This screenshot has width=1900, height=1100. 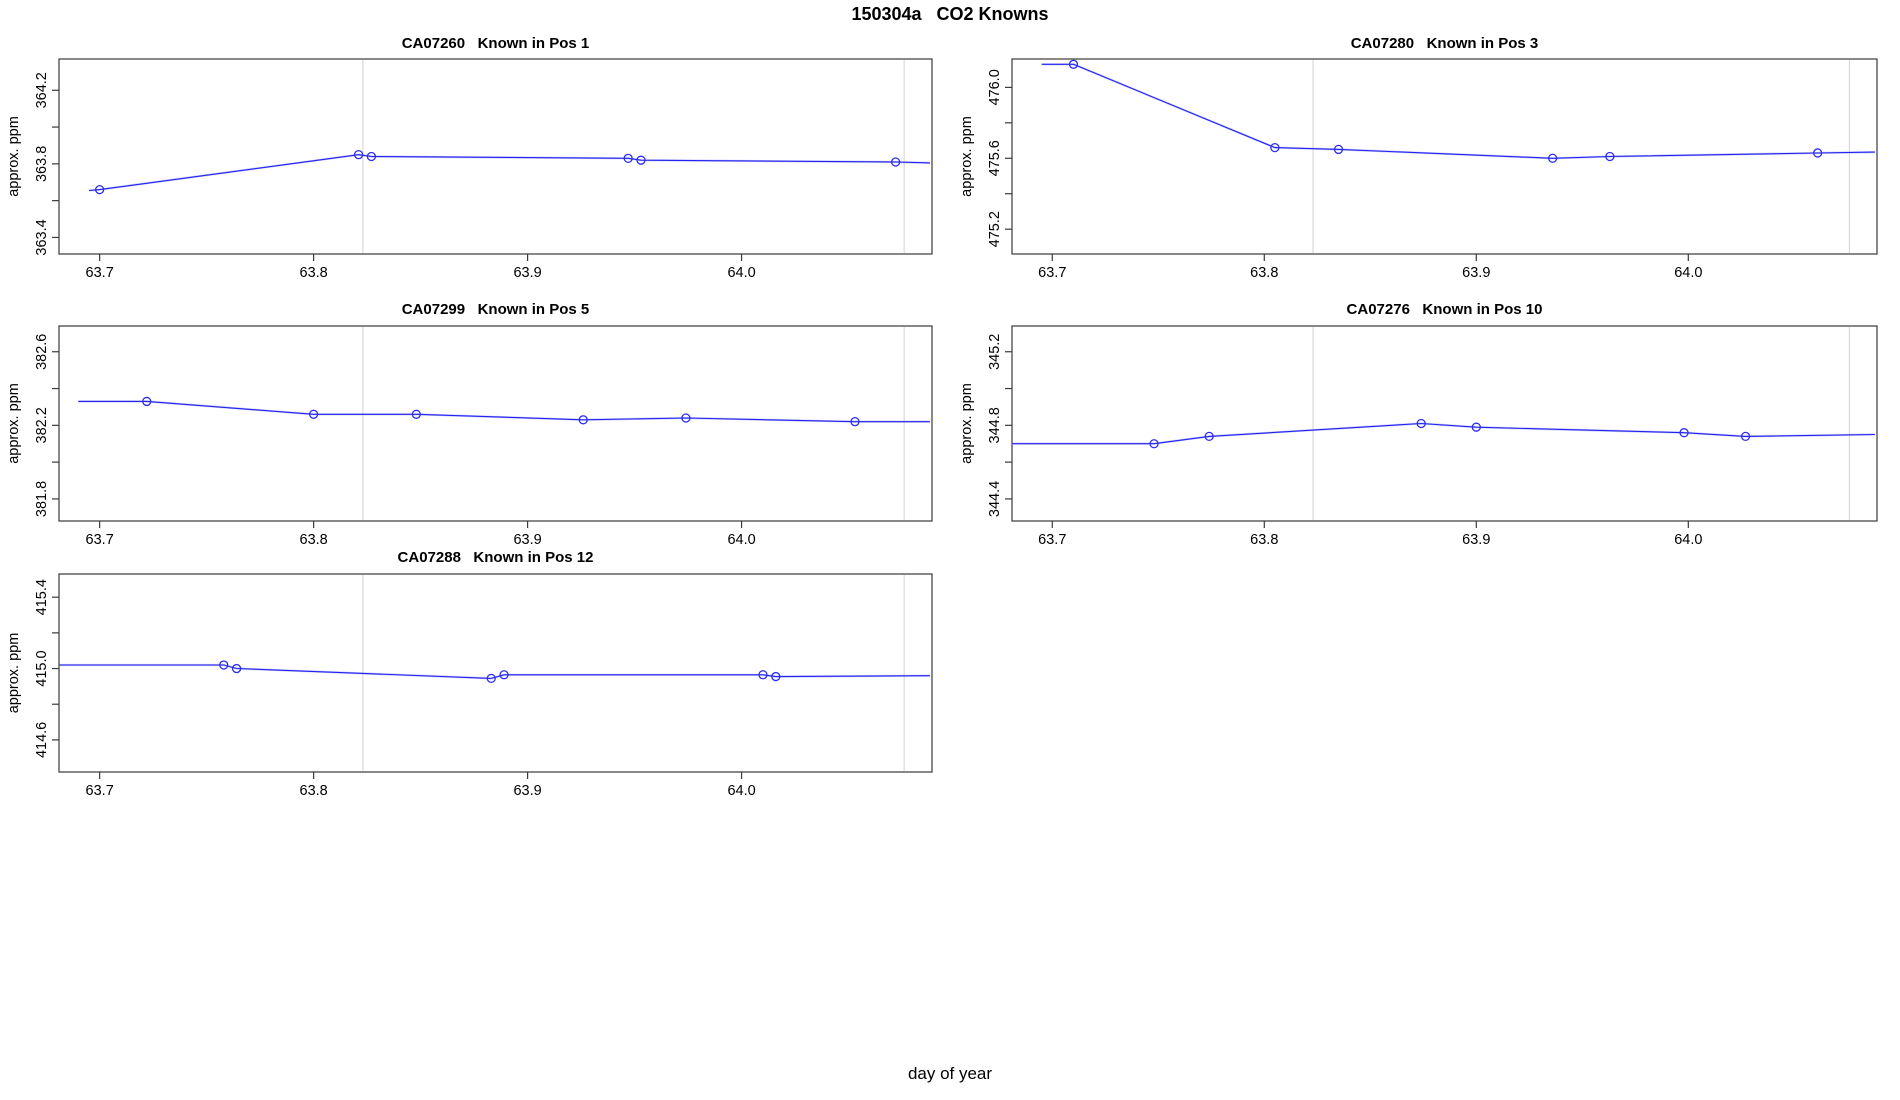 What do you see at coordinates (42, 597) in the screenshot?
I see `y-tick-label: 415.4` at bounding box center [42, 597].